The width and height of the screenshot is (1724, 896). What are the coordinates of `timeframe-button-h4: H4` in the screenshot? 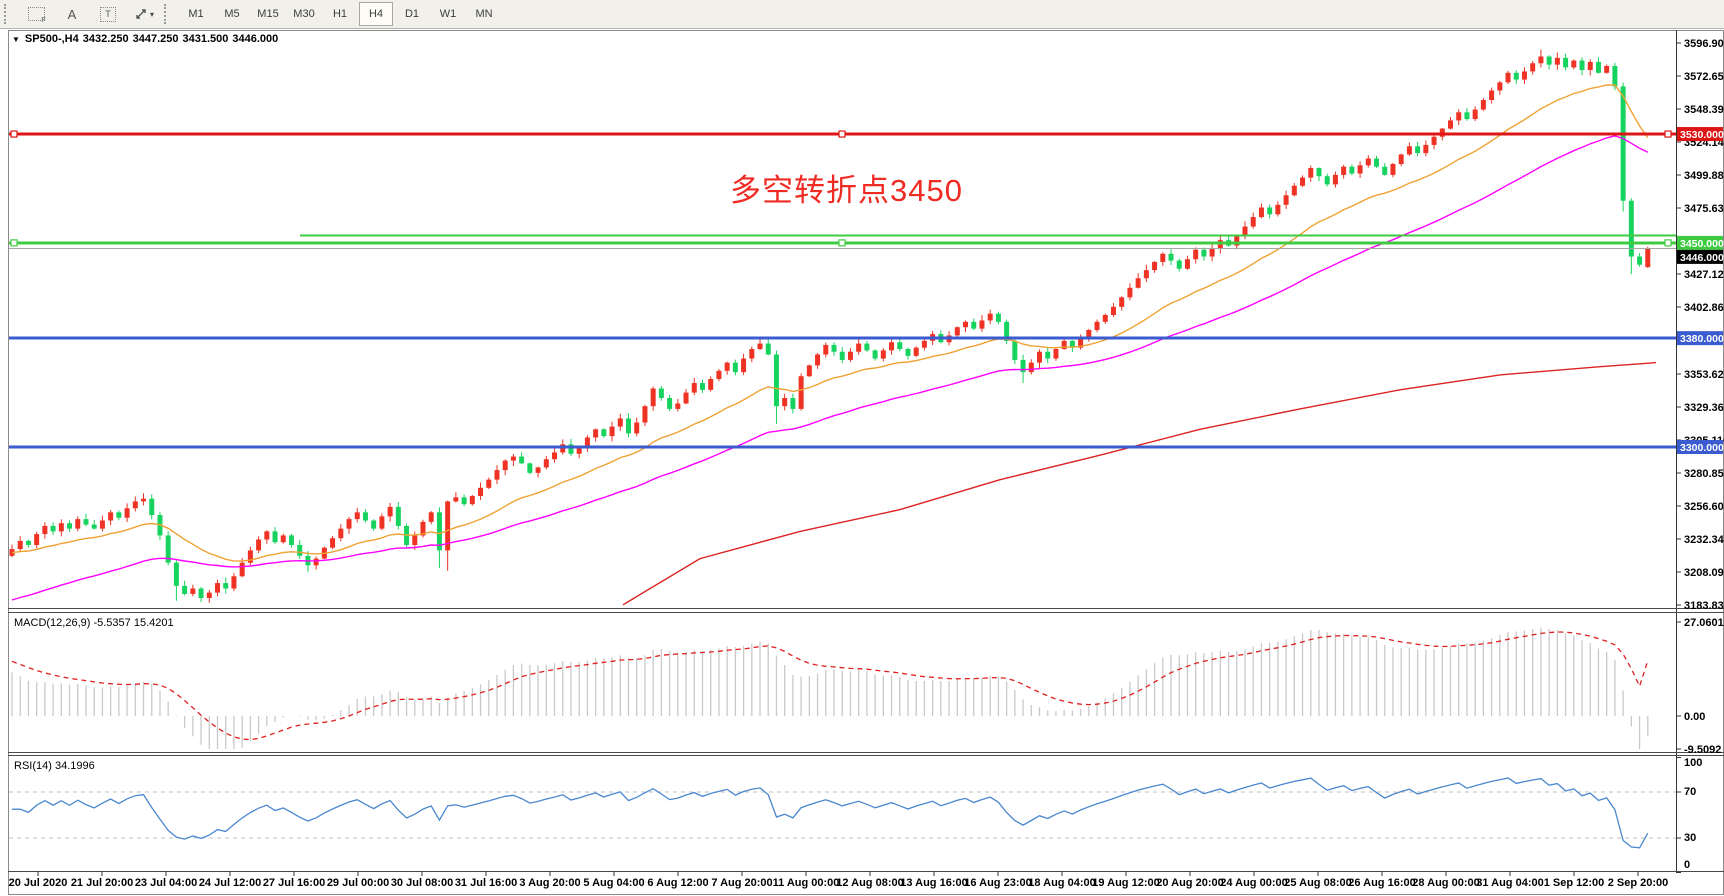 It's located at (376, 14).